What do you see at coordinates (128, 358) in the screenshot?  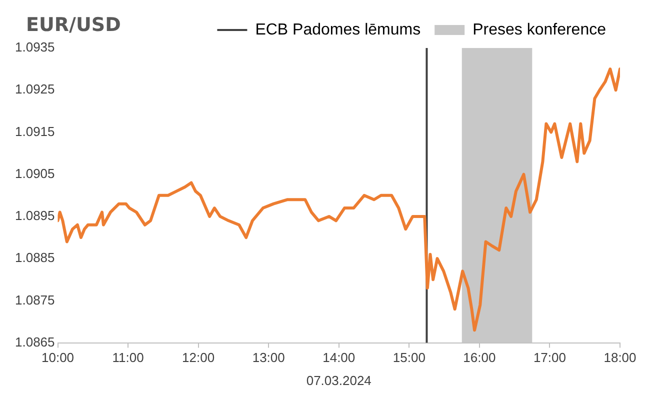 I see `x-tick-label: 11:00` at bounding box center [128, 358].